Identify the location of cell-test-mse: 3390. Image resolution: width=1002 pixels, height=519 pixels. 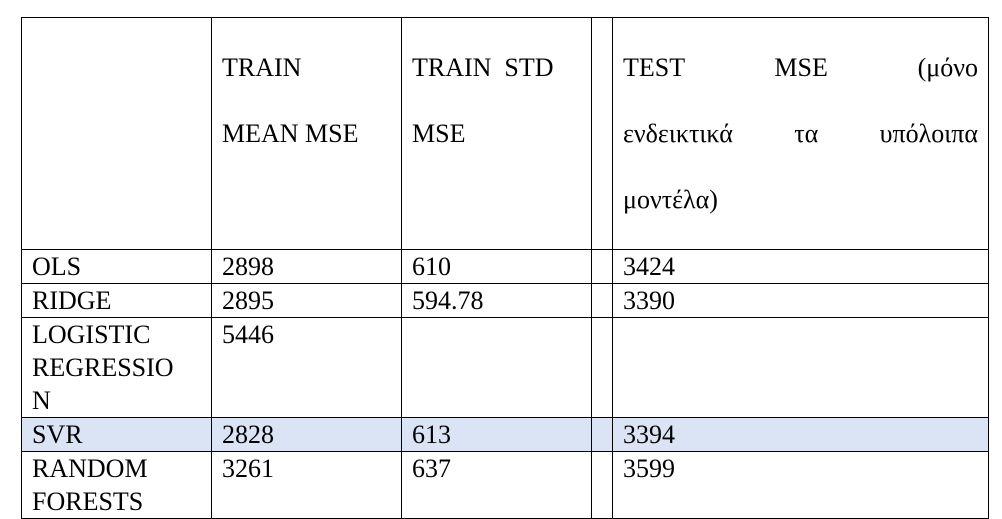
(800, 300).